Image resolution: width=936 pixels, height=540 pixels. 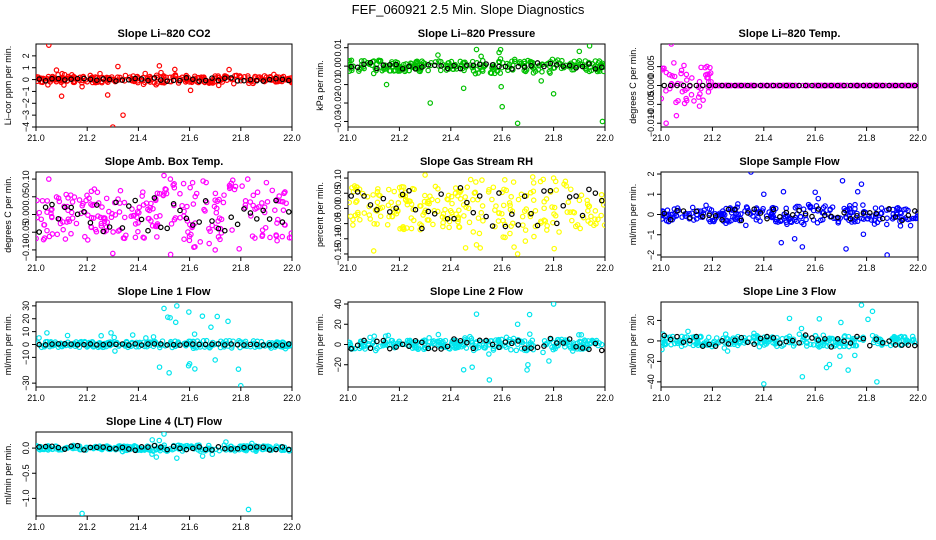 What do you see at coordinates (789, 344) in the screenshot?
I see `plot-frame` at bounding box center [789, 344].